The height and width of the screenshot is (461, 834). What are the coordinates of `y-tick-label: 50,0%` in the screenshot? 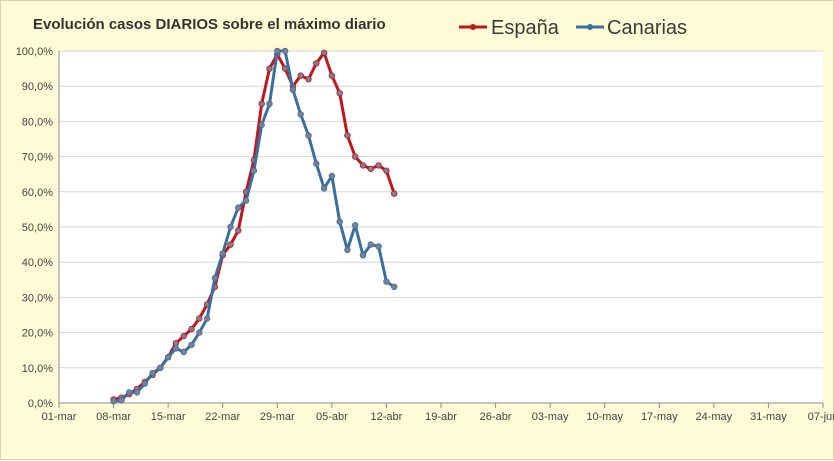 It's located at (37, 228).